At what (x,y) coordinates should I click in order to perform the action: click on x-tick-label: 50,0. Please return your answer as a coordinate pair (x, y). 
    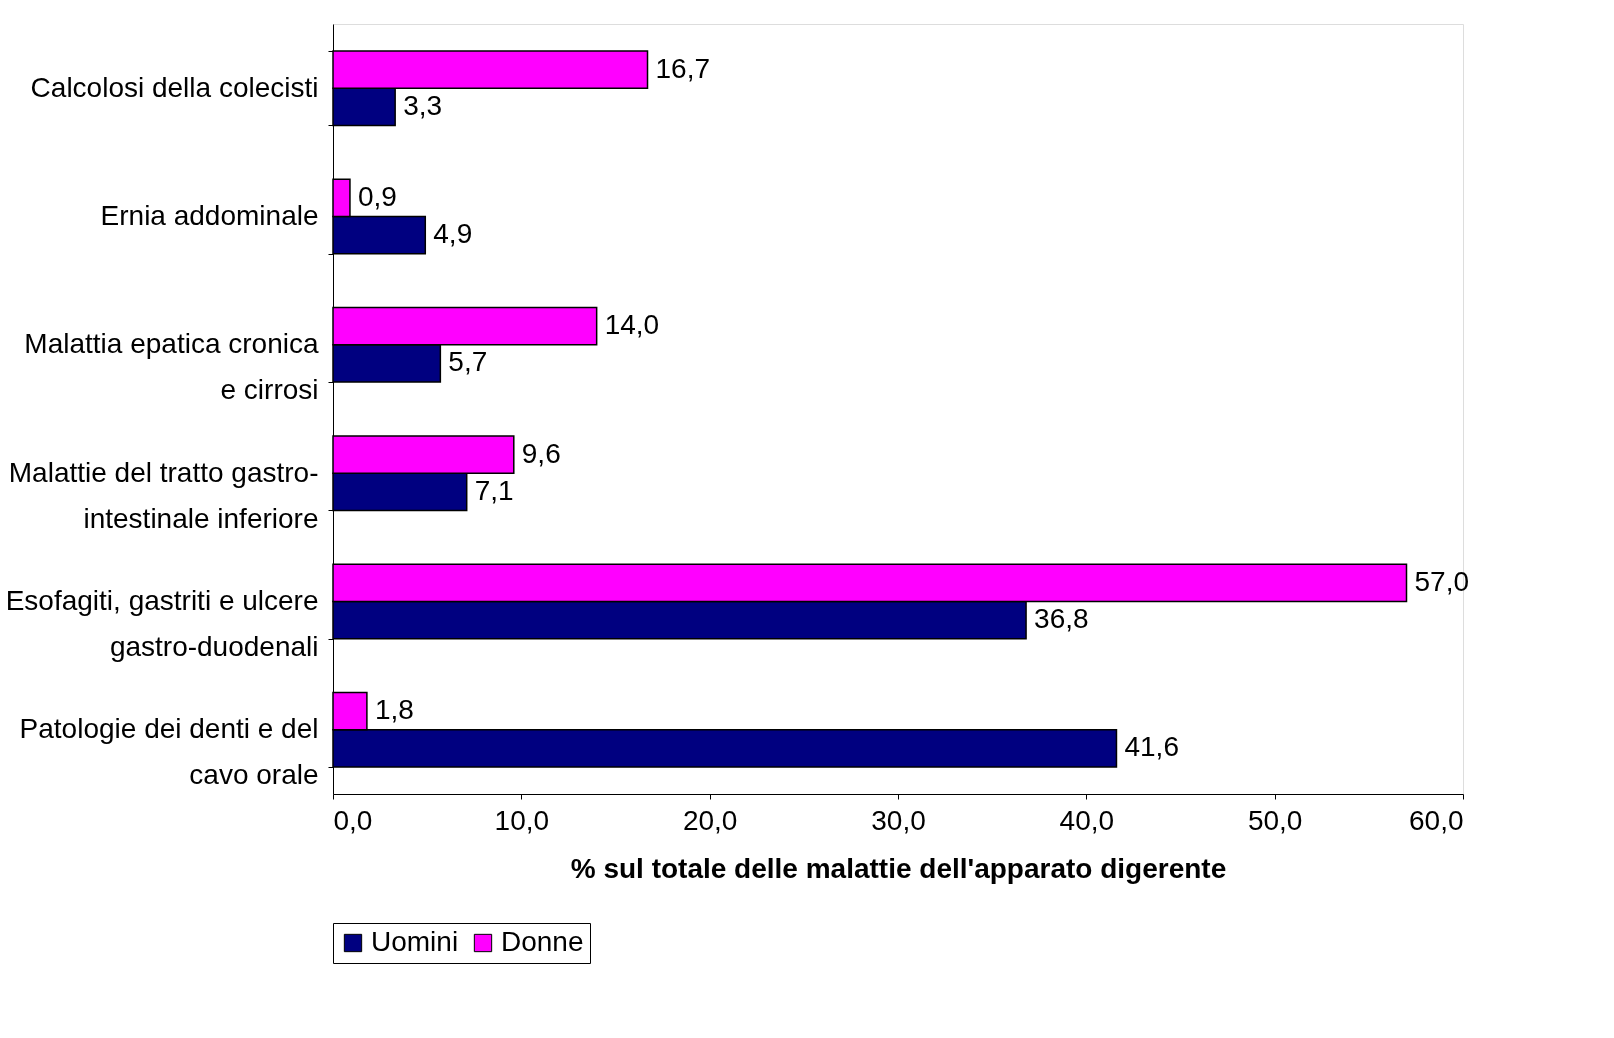
    Looking at the image, I should click on (1275, 820).